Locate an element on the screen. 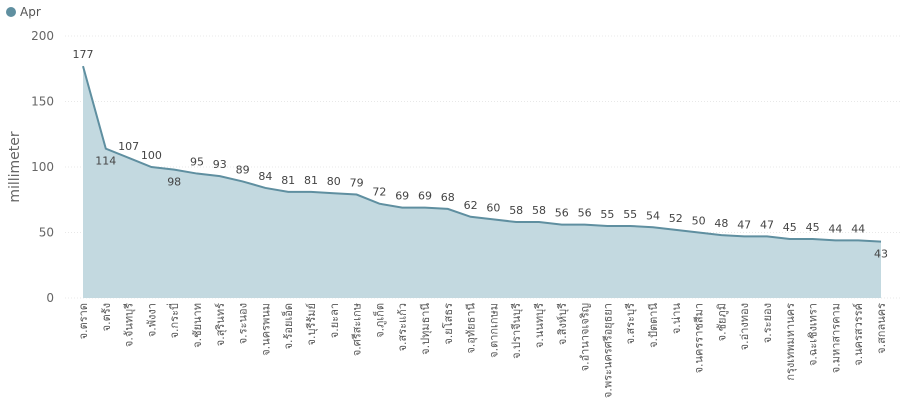 This screenshot has width=903, height=408. x-tick-label: จ.จันทบุรี is located at coordinates (129, 325).